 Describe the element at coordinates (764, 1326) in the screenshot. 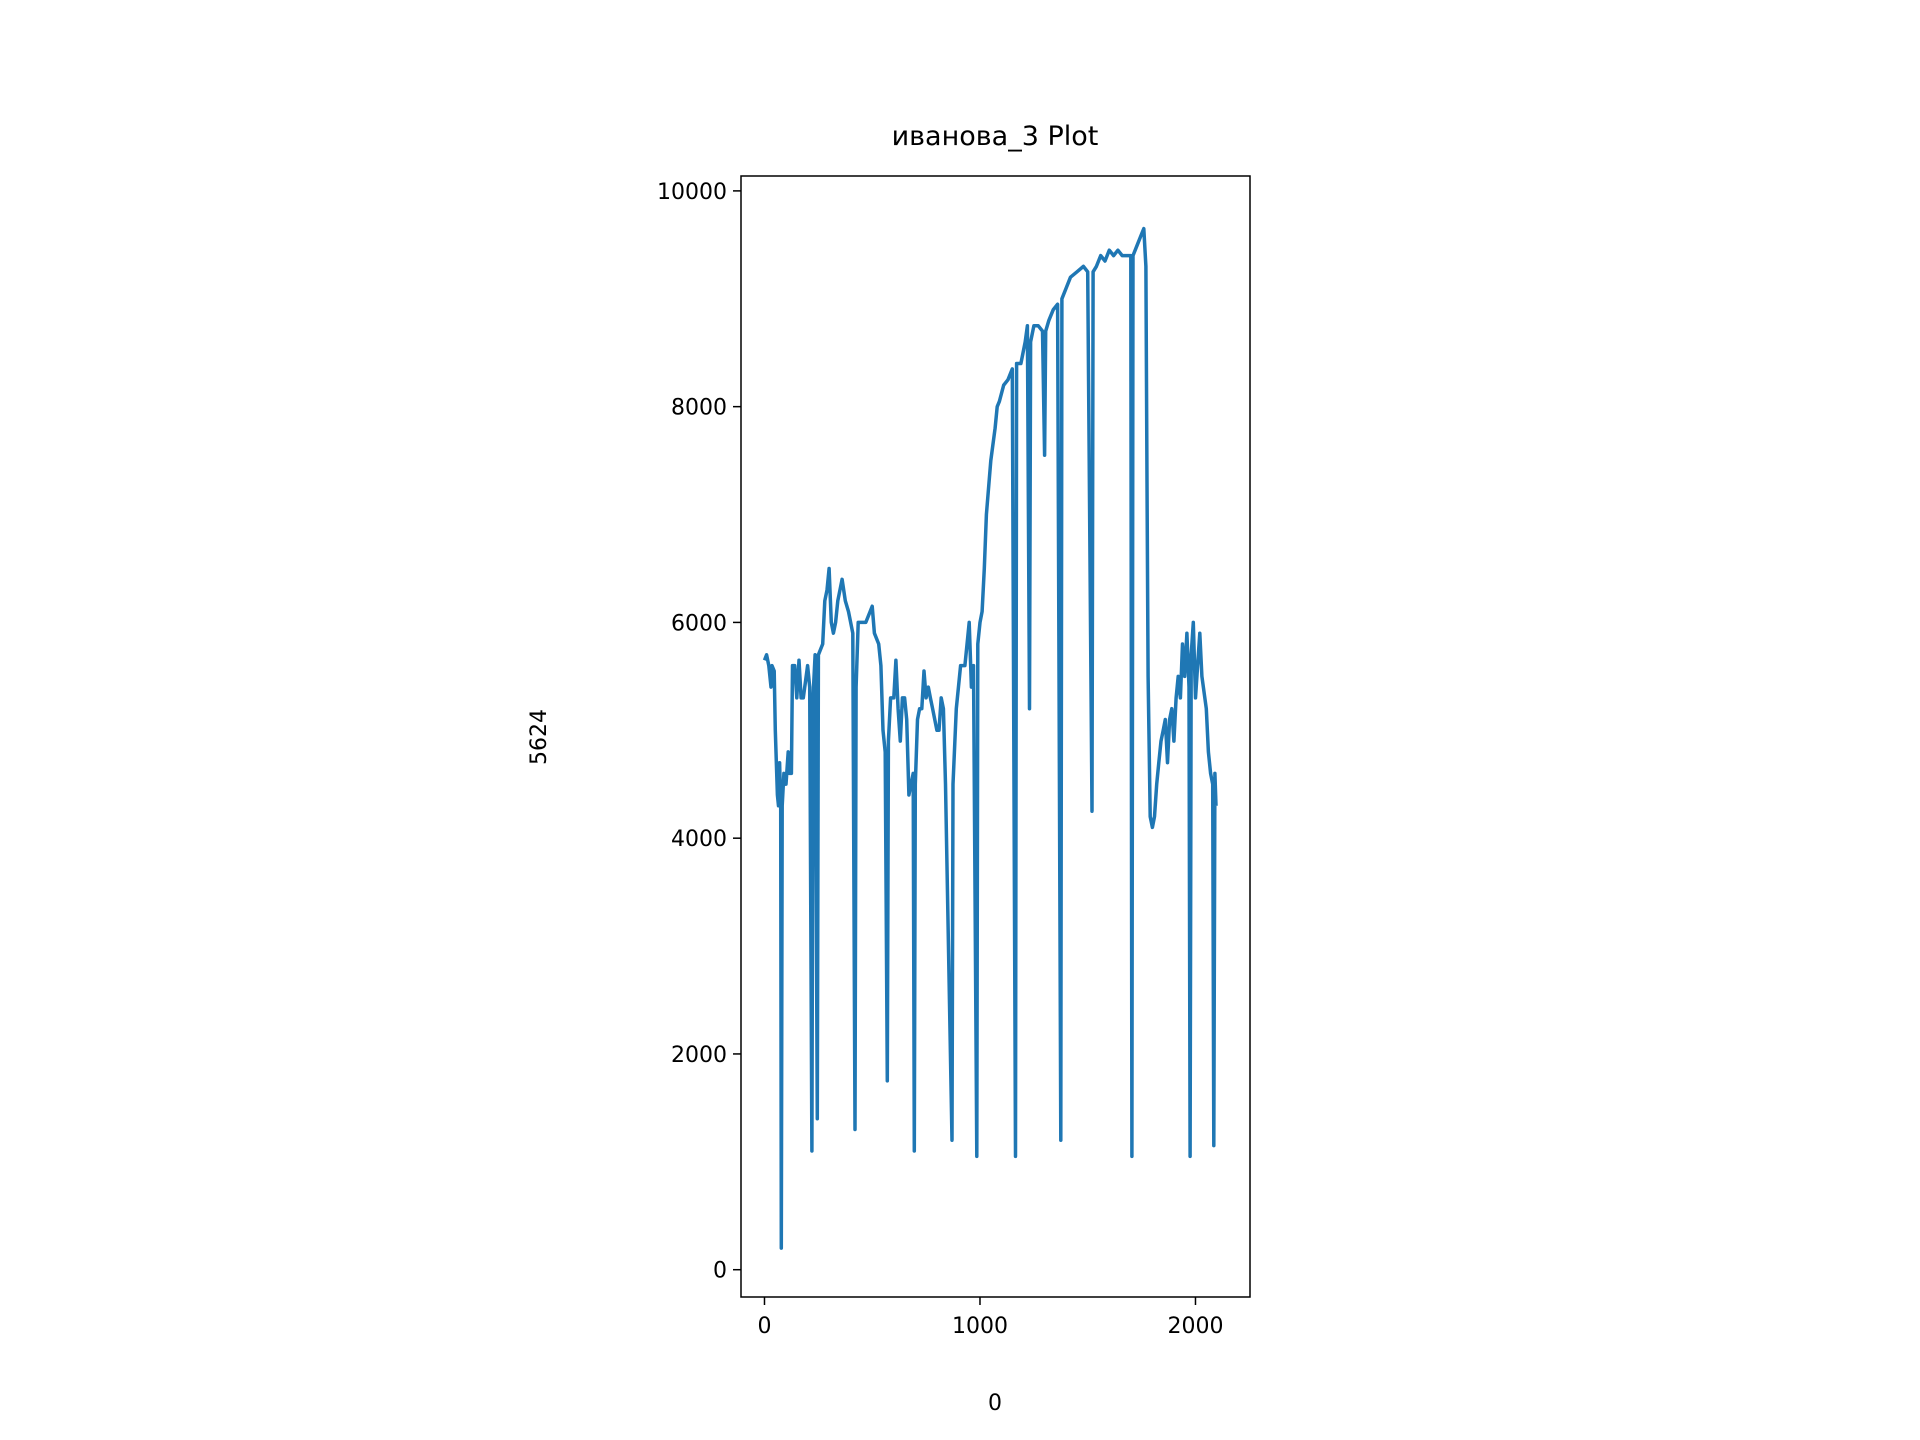

I see `x-tick-label: 0` at that location.